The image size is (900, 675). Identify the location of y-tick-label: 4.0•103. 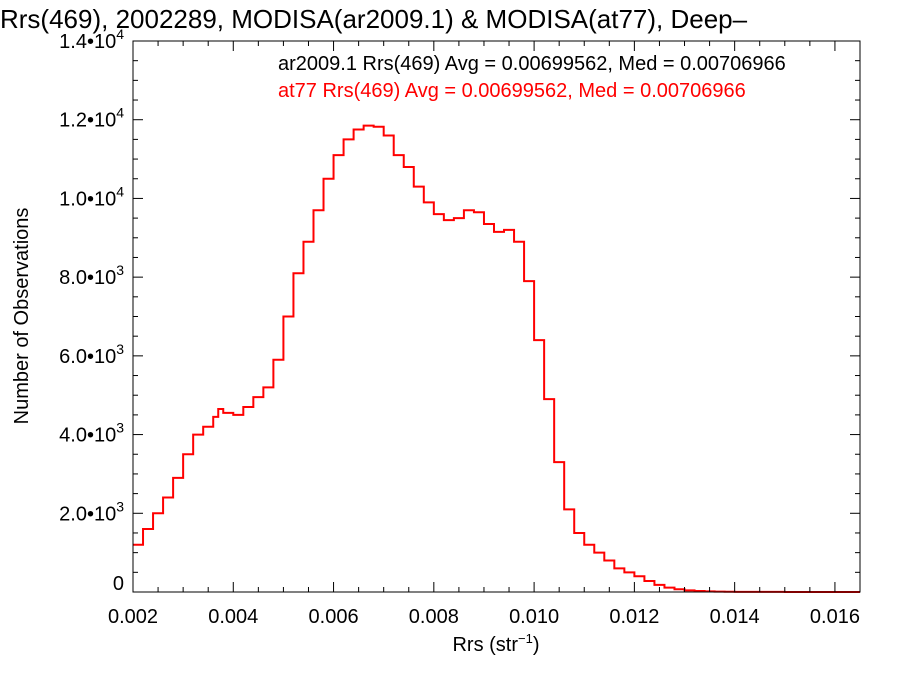
(91, 433).